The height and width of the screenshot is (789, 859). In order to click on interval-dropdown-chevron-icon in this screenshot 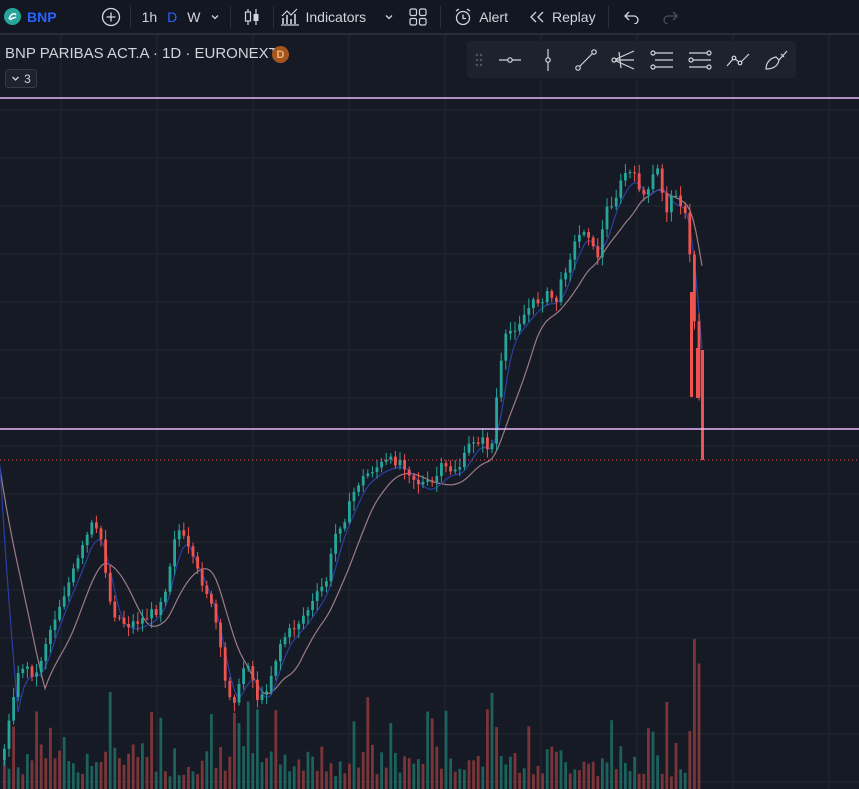, I will do `click(215, 17)`.